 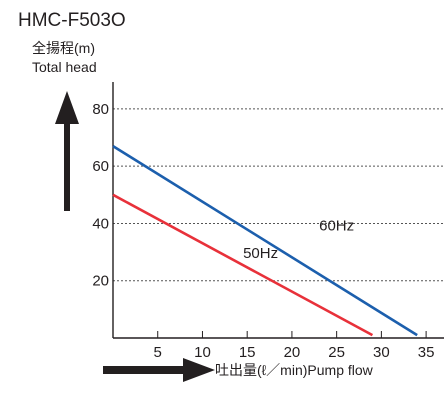 I want to click on x-tick-label-10: 10, so click(x=202, y=352).